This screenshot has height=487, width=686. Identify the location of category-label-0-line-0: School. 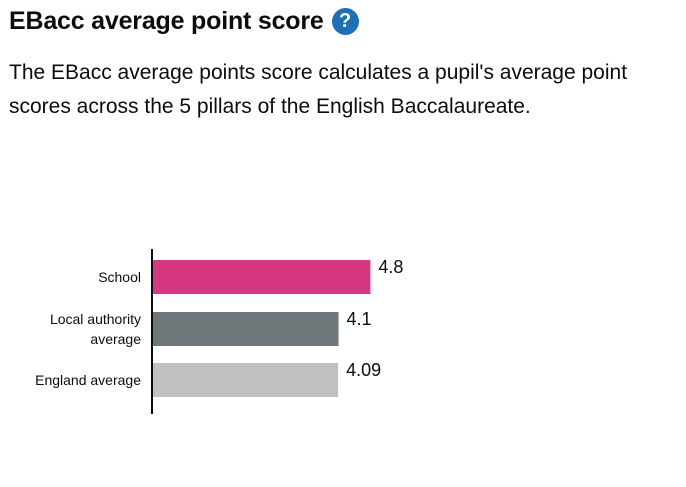
(119, 277).